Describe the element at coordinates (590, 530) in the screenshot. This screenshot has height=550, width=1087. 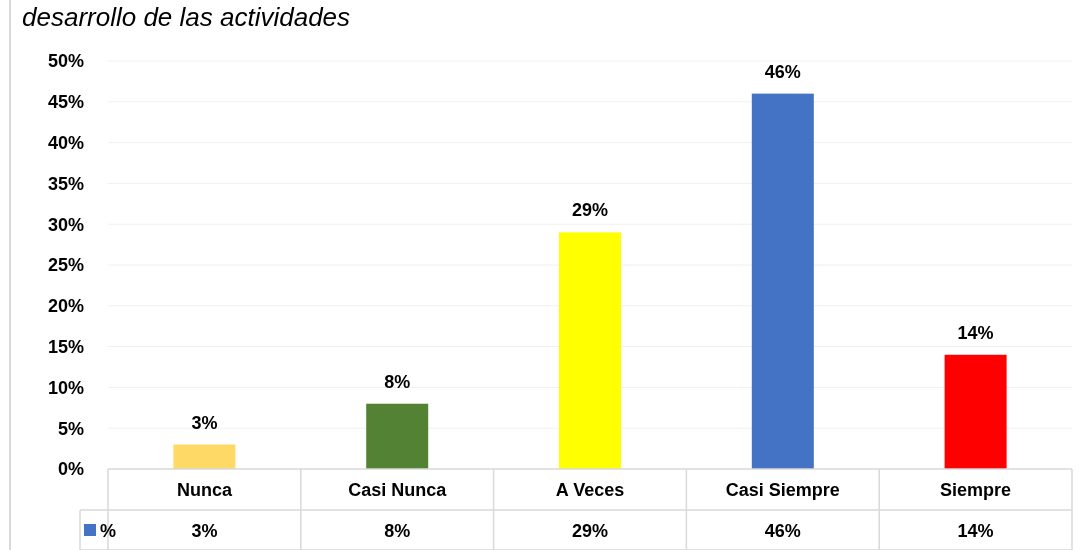
I see `data-label: 29%` at that location.